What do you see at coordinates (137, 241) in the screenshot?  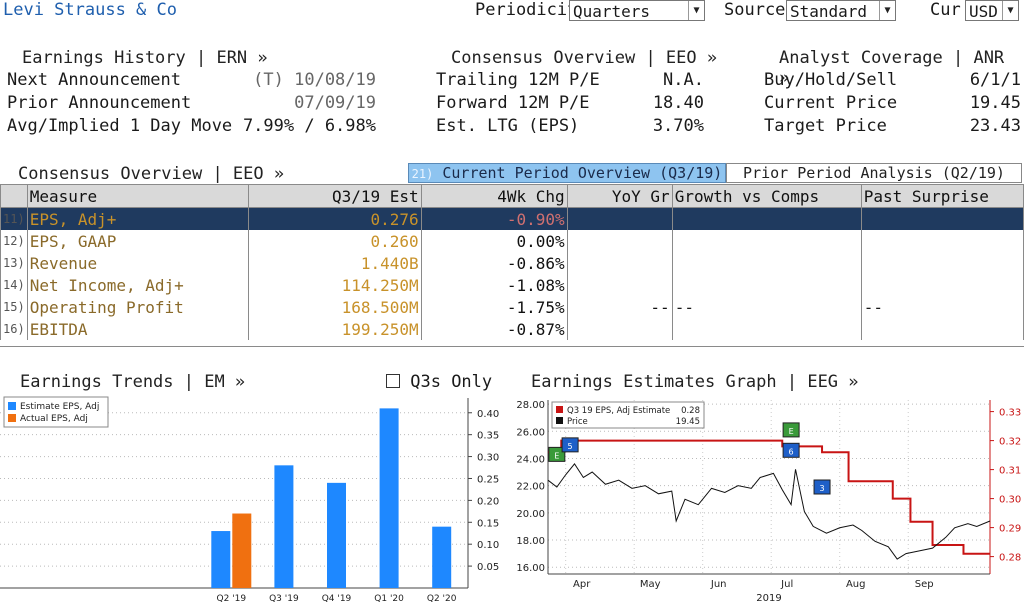 I see `row-measure: EPS, GAAP` at bounding box center [137, 241].